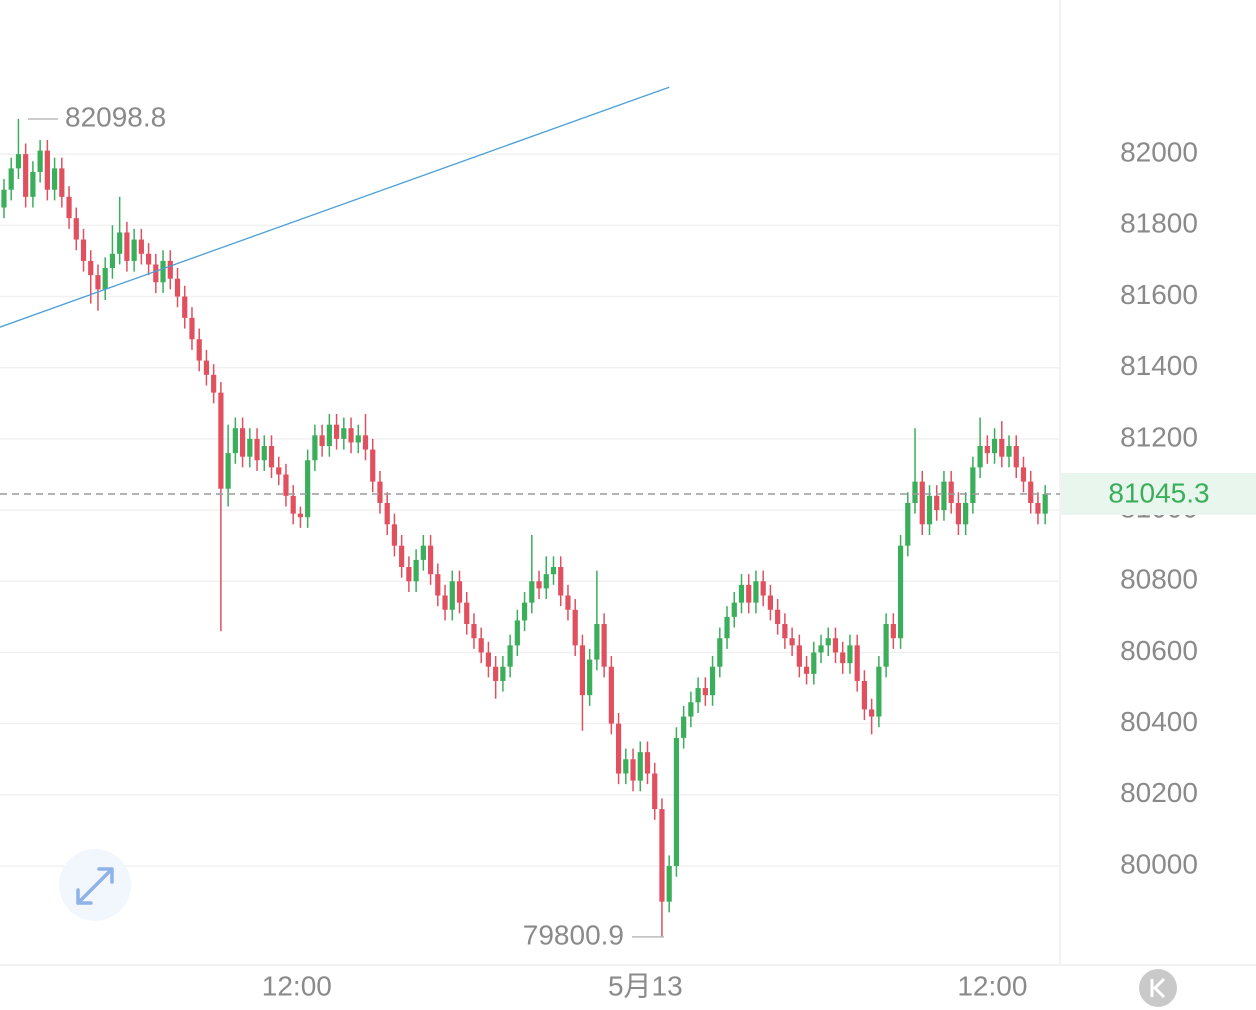  Describe the element at coordinates (297, 985) in the screenshot. I see `x-tick-label: 12:00` at that location.